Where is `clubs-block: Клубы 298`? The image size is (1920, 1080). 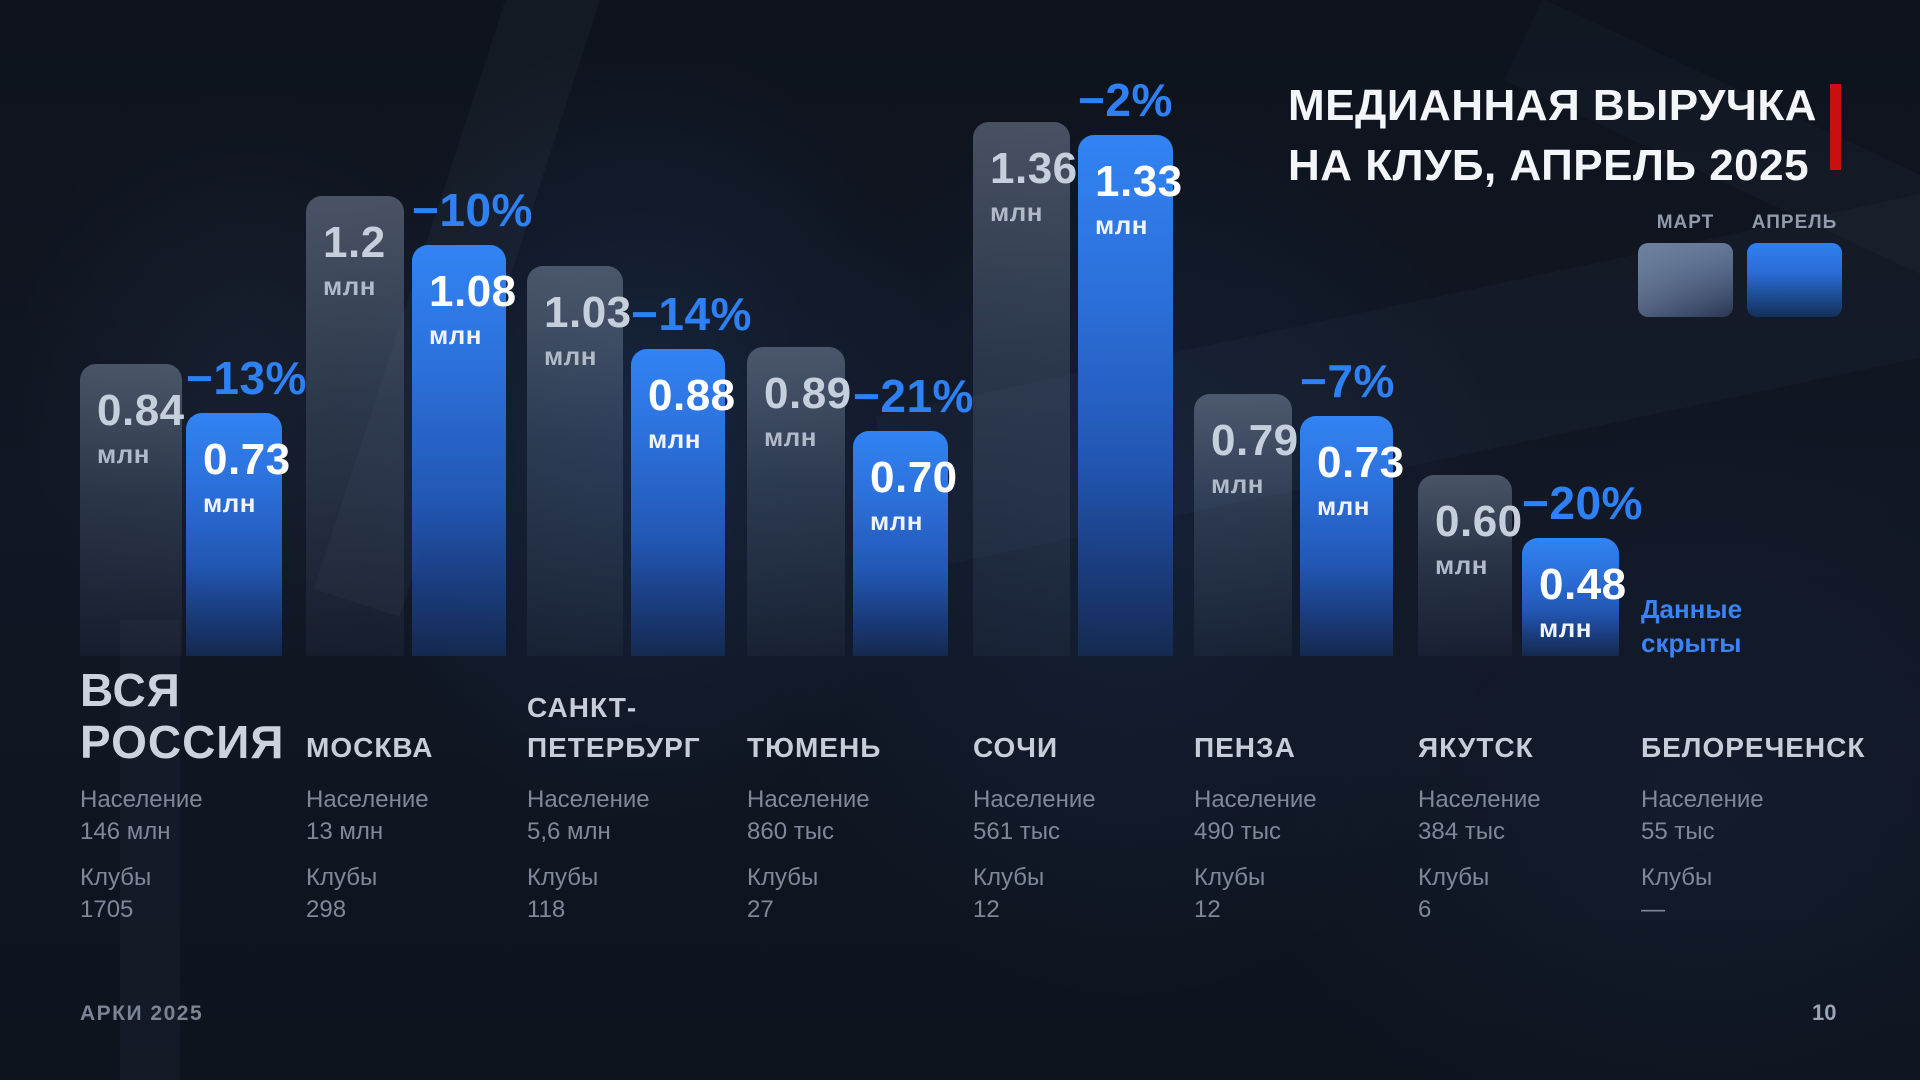
clubs-block: Клубы 298 is located at coordinates (367, 894).